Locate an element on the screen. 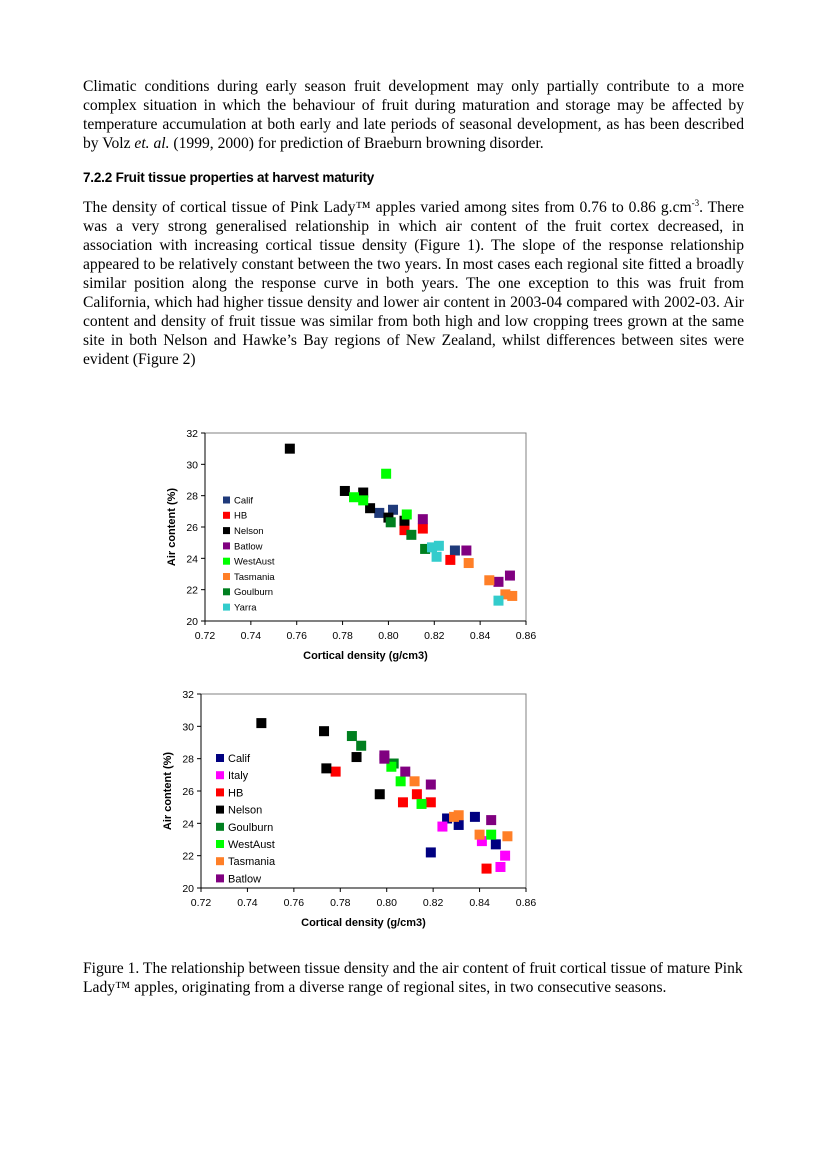 Image resolution: width=826 pixels, height=1169 pixels. y-tick-label: 28 is located at coordinates (188, 760).